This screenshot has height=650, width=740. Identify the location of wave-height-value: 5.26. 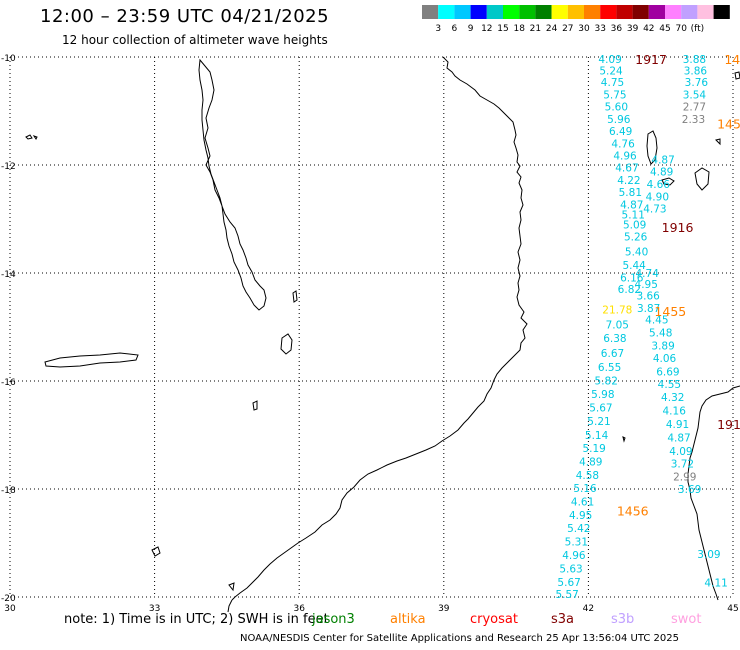
(636, 237).